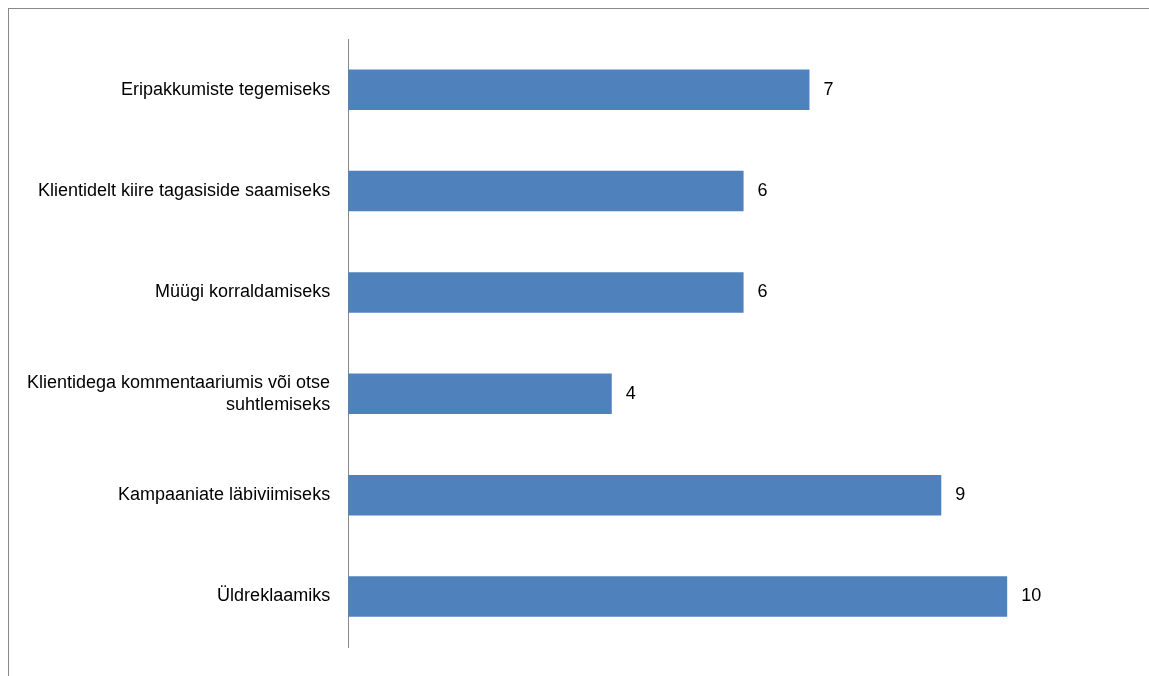 The height and width of the screenshot is (676, 1149). What do you see at coordinates (243, 291) in the screenshot?
I see `y-tick-label: Müügi korraldamiseks` at bounding box center [243, 291].